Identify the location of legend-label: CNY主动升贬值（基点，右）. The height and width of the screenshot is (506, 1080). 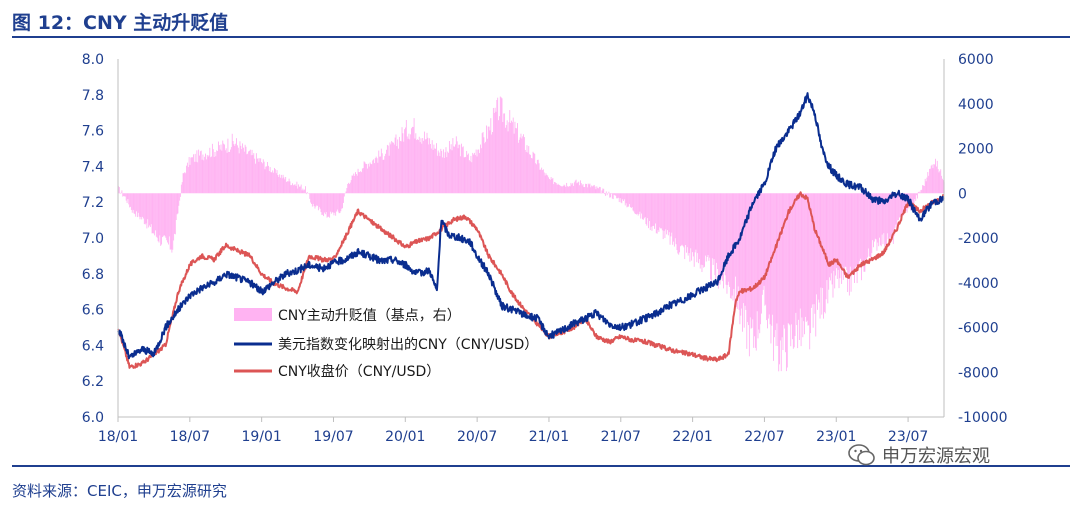
(369, 315).